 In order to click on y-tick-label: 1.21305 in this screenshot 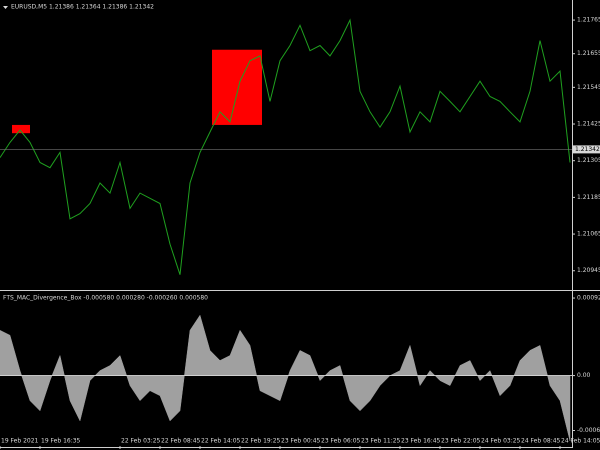, I will do `click(588, 160)`.